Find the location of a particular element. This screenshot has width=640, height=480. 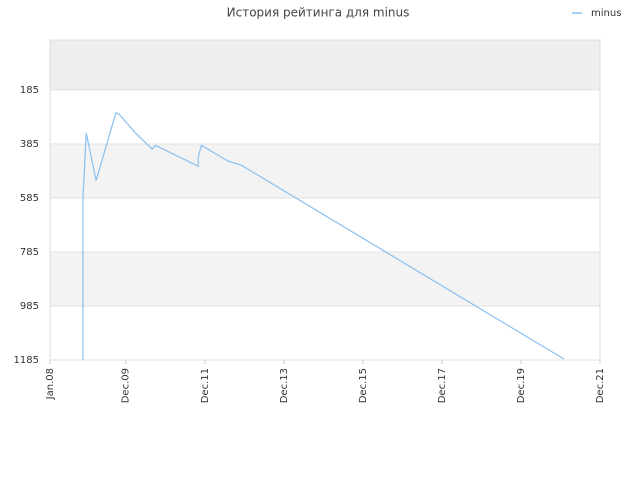

x-tick-label: Dec.19 is located at coordinates (521, 385).